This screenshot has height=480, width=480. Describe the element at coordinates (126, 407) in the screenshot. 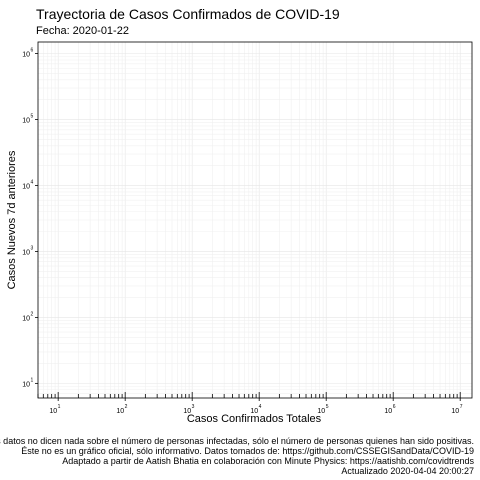

I see `x-tick-exponent: 2` at that location.